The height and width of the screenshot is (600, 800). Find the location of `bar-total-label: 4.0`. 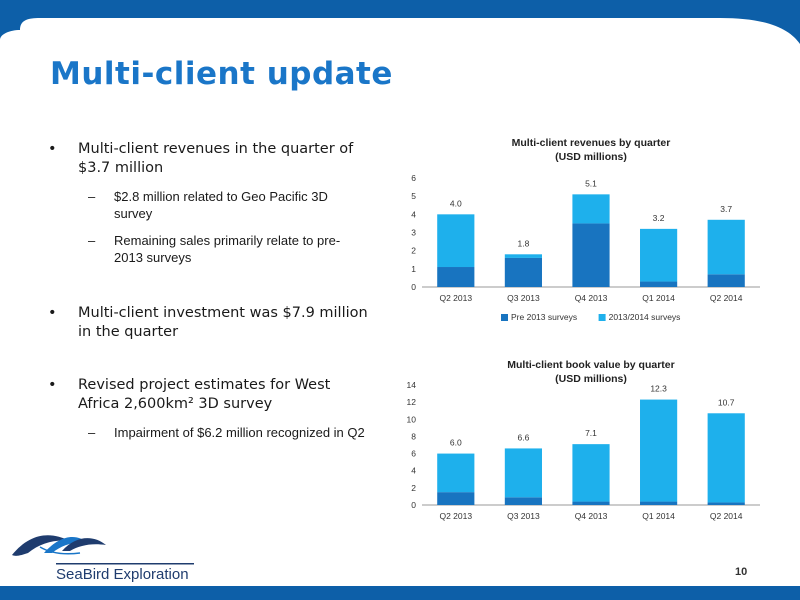

bar-total-label: 4.0 is located at coordinates (456, 203).